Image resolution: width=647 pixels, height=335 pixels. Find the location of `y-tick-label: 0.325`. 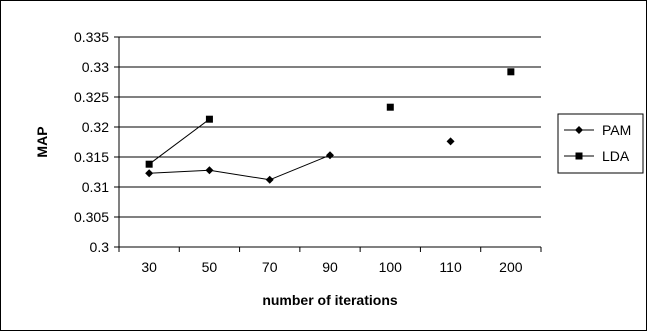

y-tick-label: 0.325 is located at coordinates (91, 97).